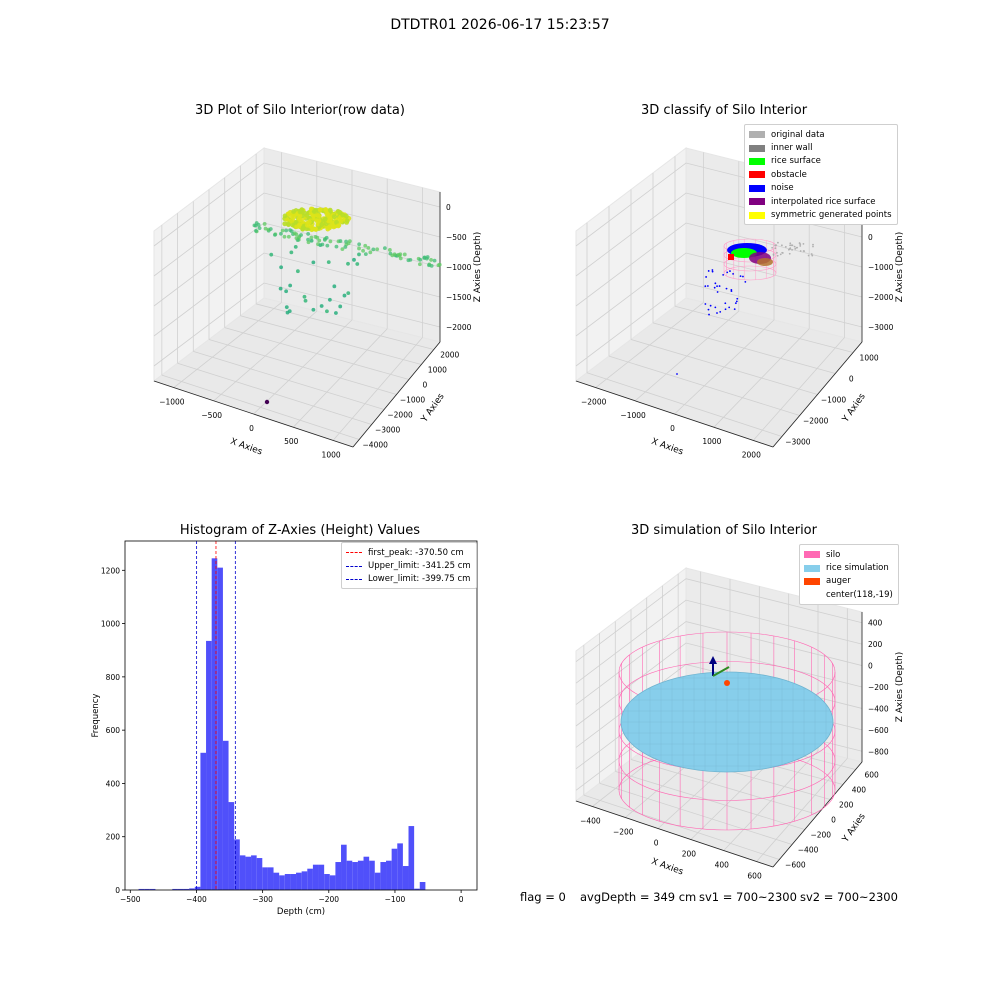 The height and width of the screenshot is (1000, 1000). Describe the element at coordinates (638, 897) in the screenshot. I see `status-avg-depth: avgDepth = 349 cm` at that location.